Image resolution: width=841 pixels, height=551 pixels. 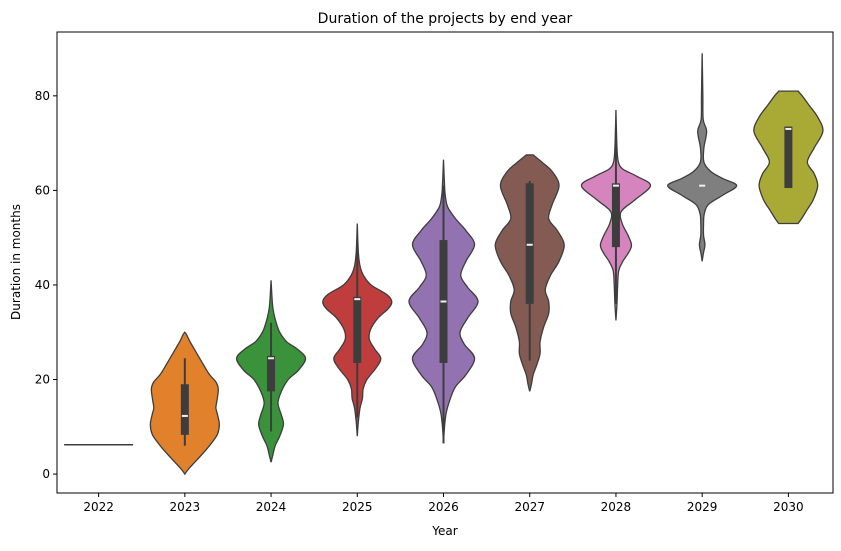 I want to click on violin-2030, so click(x=788, y=157).